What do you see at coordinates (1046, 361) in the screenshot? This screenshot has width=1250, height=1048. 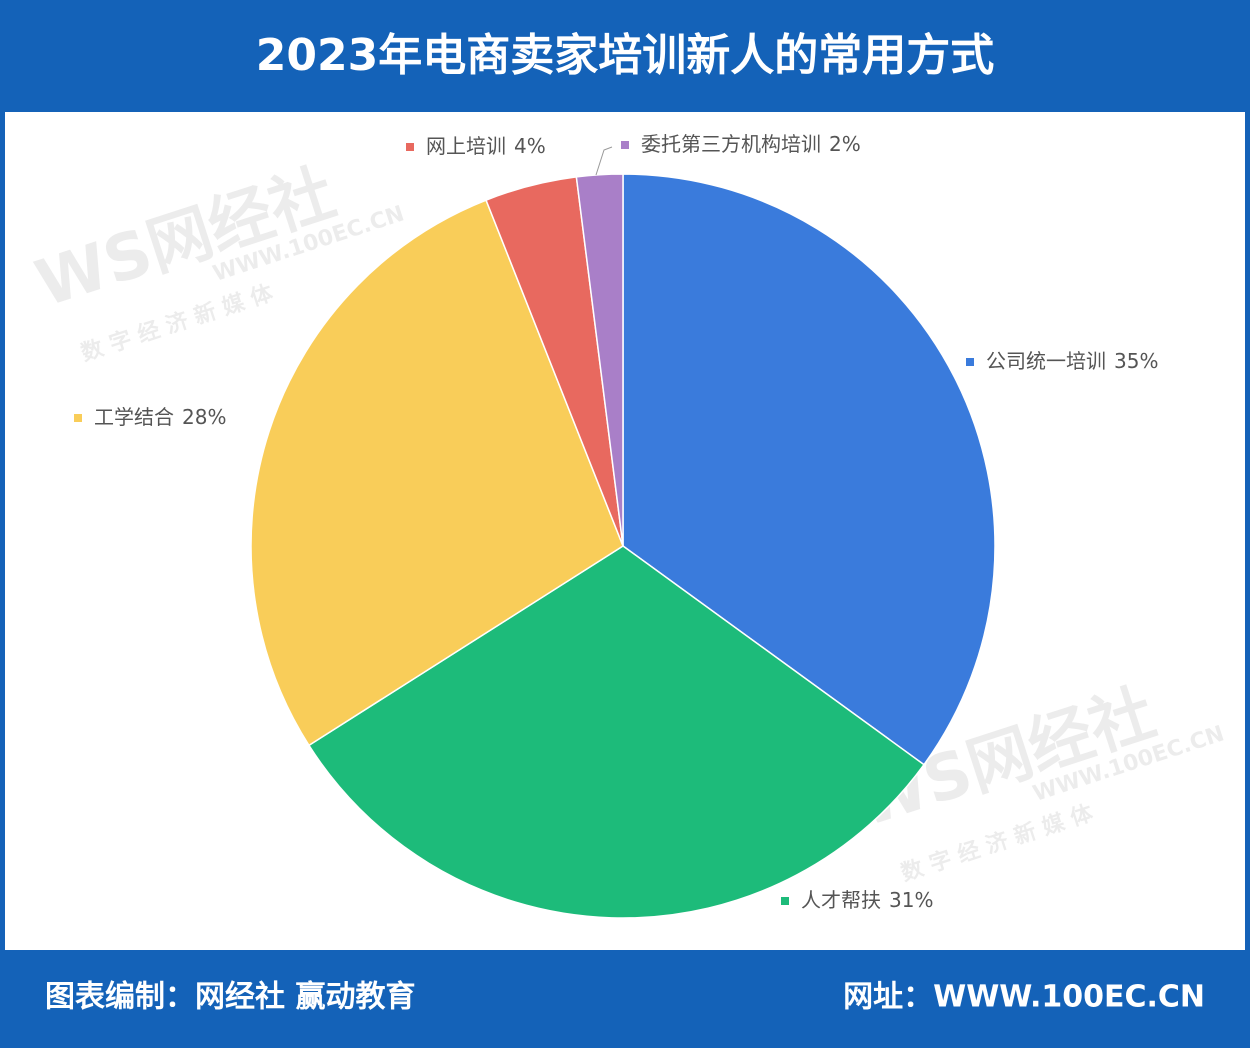 I see `category-label: 公司统一培训` at bounding box center [1046, 361].